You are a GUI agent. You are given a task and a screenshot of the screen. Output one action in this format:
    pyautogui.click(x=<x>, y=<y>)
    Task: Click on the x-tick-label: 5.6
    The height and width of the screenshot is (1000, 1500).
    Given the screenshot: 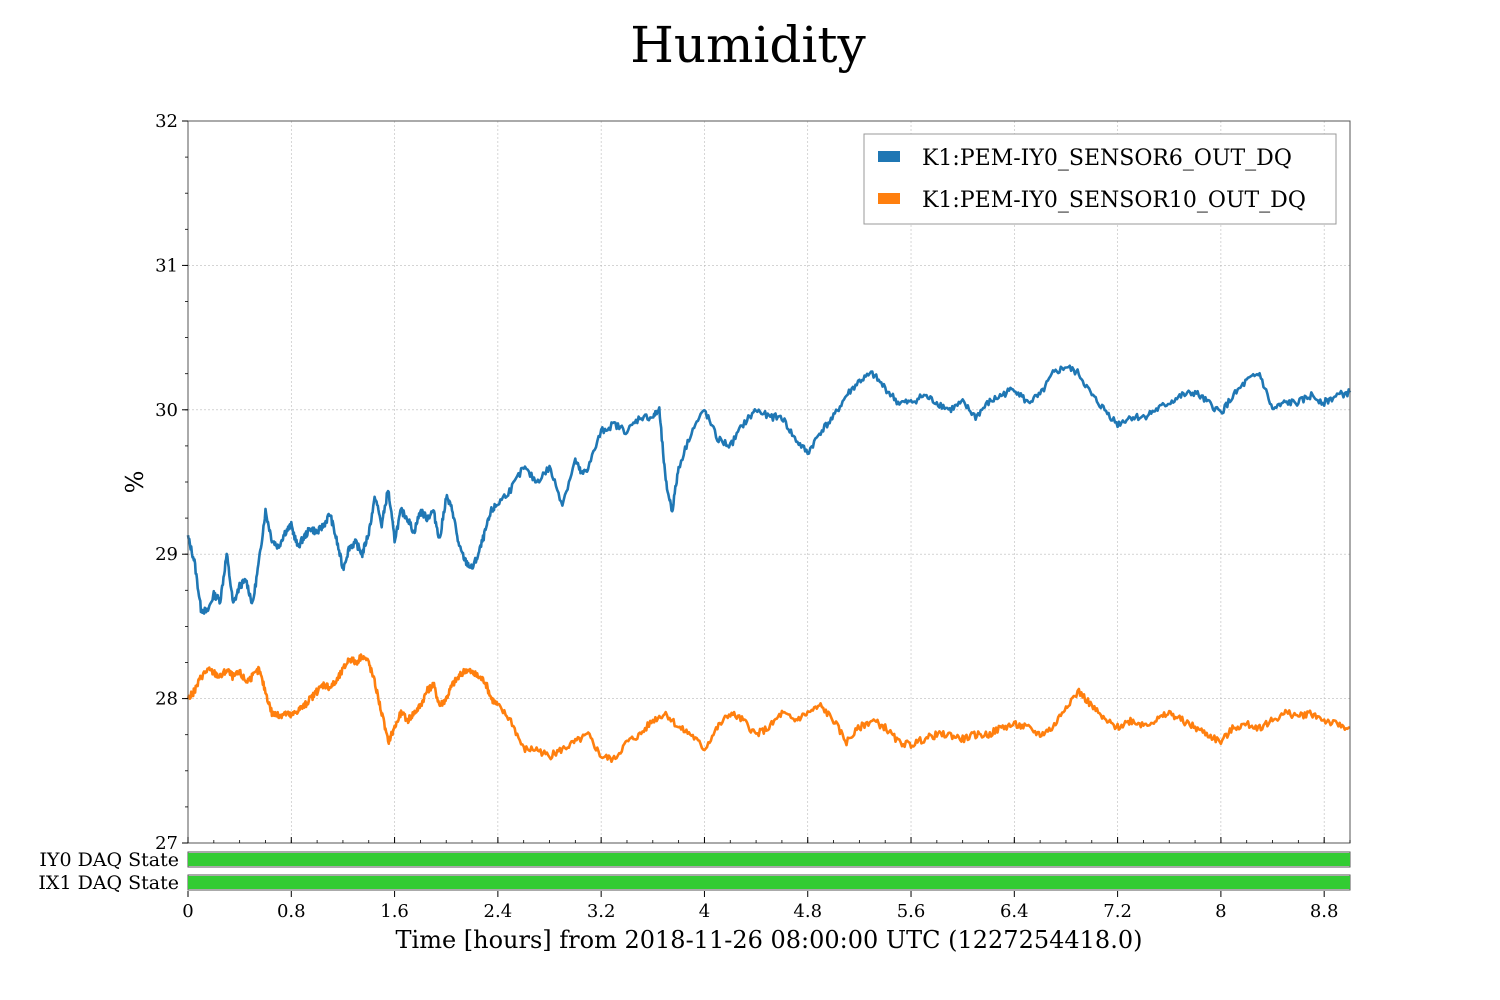 What is the action you would take?
    pyautogui.click(x=911, y=911)
    